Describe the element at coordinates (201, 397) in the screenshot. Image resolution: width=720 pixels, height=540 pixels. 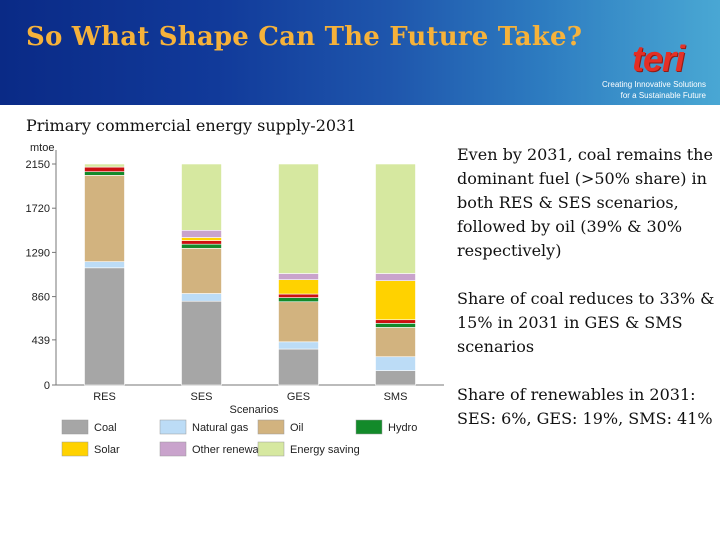
I see `x-tick-label: SES` at that location.